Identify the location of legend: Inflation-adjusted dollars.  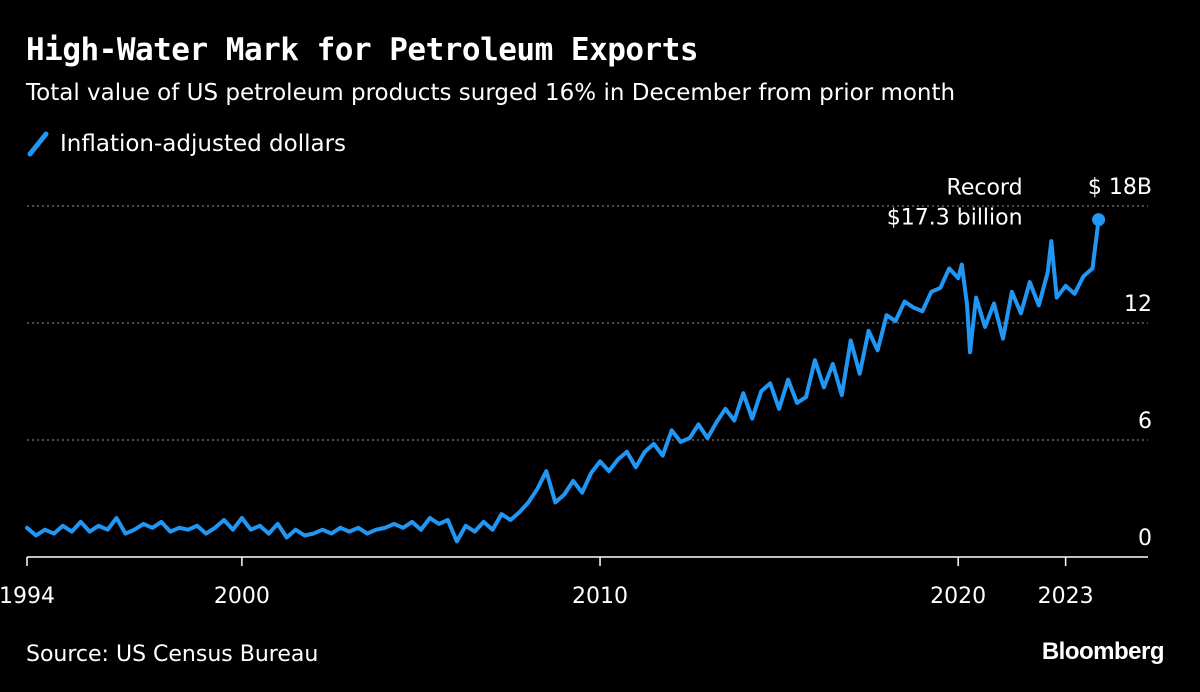
(186, 144).